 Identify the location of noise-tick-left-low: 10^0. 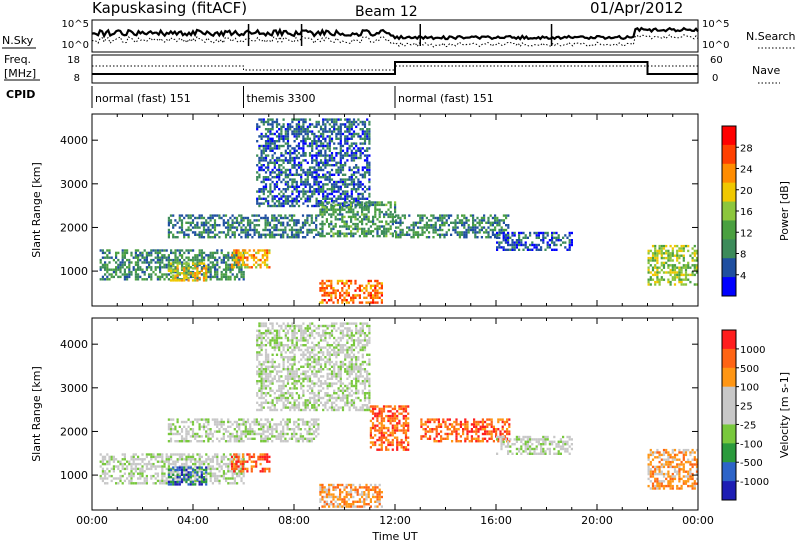
(75, 45).